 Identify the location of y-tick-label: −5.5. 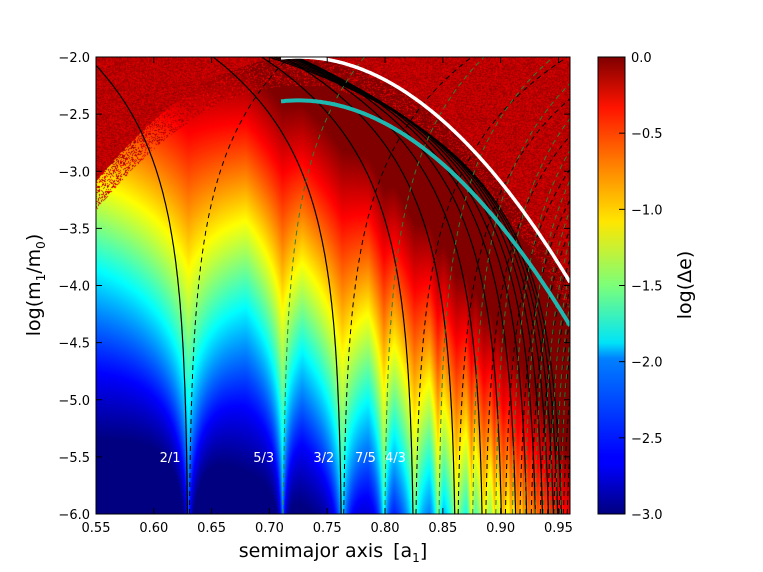
(74, 458).